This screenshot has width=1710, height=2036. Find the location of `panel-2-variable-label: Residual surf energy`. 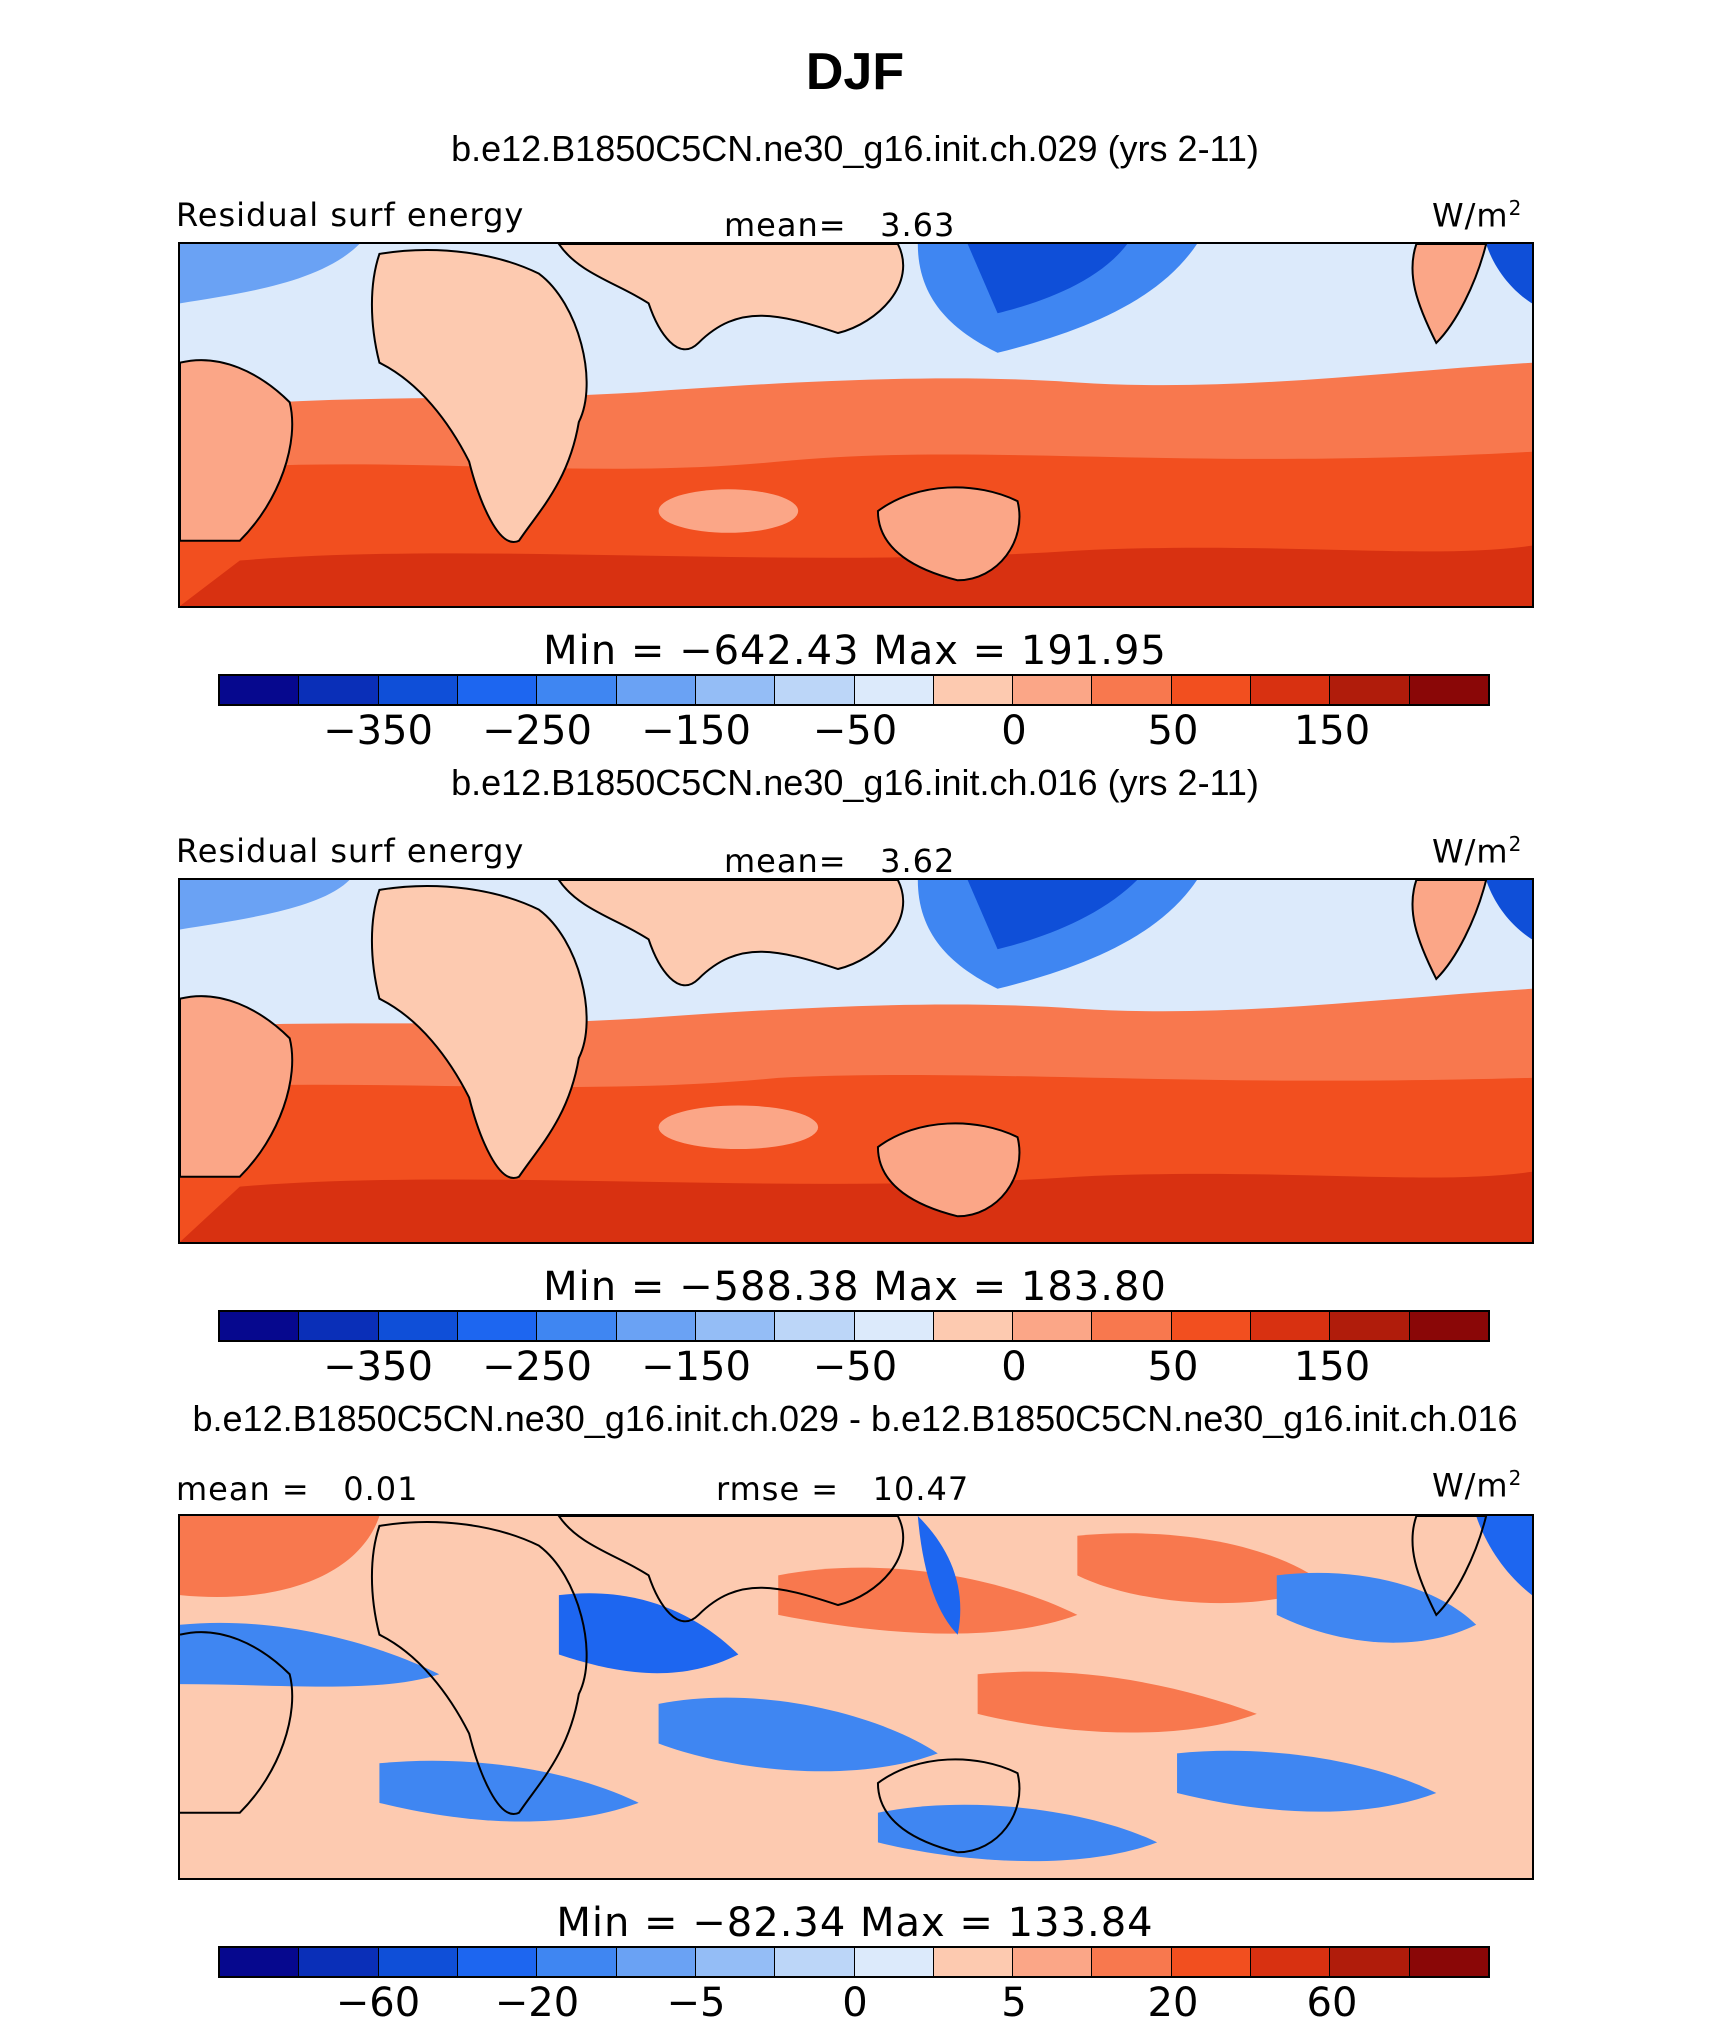

panel-2-variable-label: Residual surf energy is located at coordinates (350, 851).